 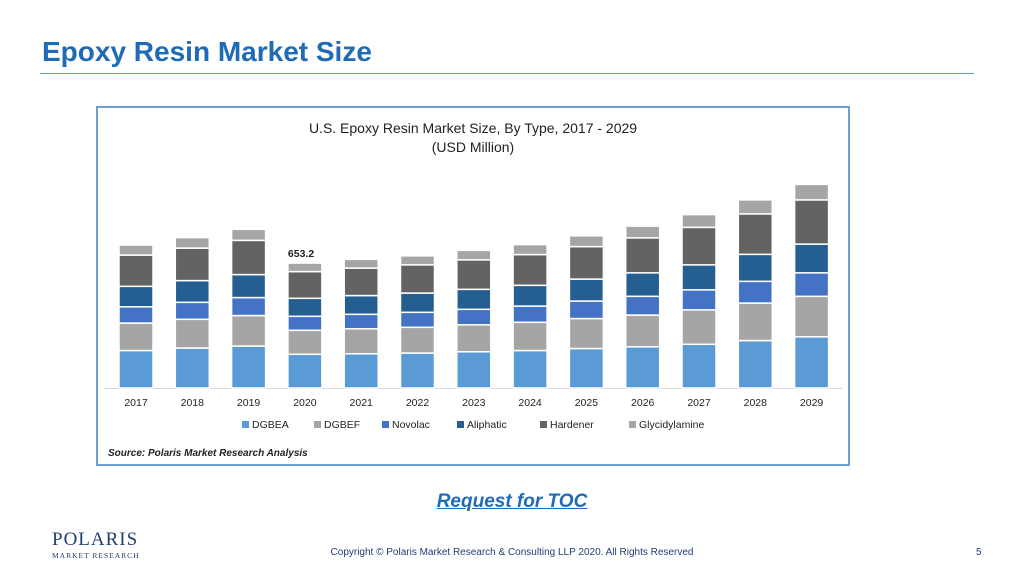 What do you see at coordinates (107, 545) in the screenshot?
I see `polaris-logo: POLARIS MARKET RESEARCH` at bounding box center [107, 545].